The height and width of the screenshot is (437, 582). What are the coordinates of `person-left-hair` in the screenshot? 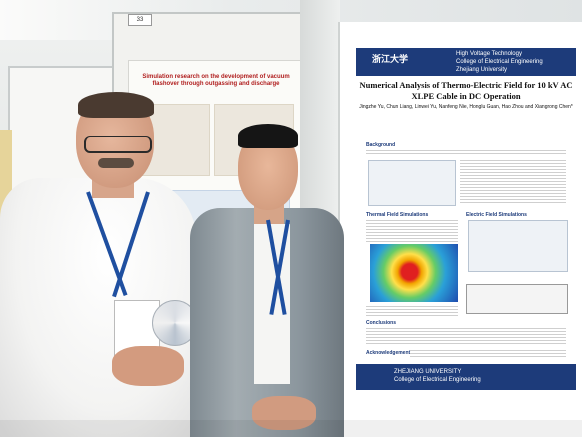 It's located at (116, 105).